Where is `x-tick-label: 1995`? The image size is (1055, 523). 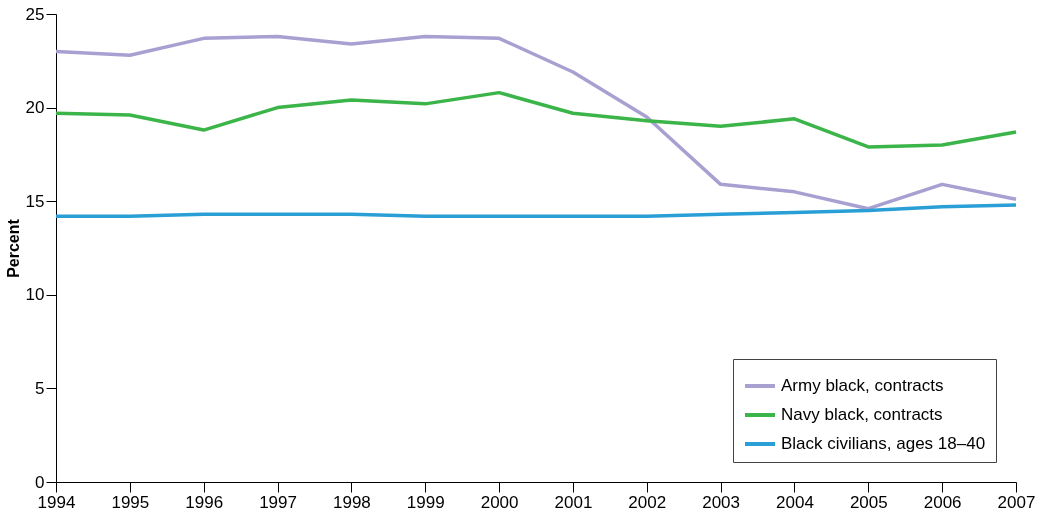
x-tick-label: 1995 is located at coordinates (130, 502).